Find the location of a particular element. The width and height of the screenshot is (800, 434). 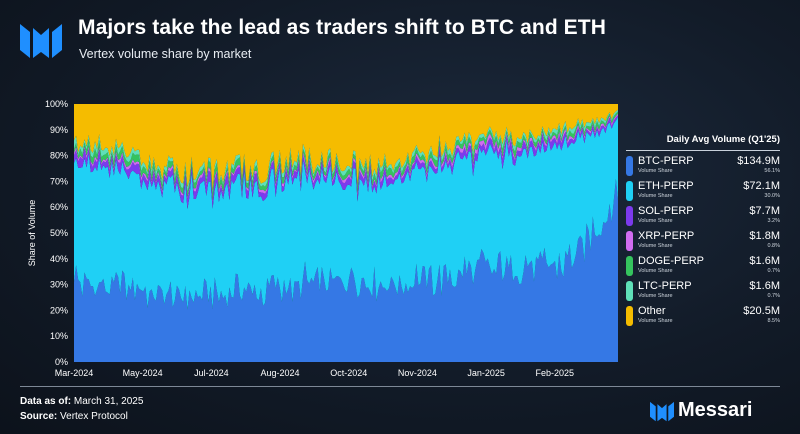

legend-share: 56.1% is located at coordinates (772, 171).